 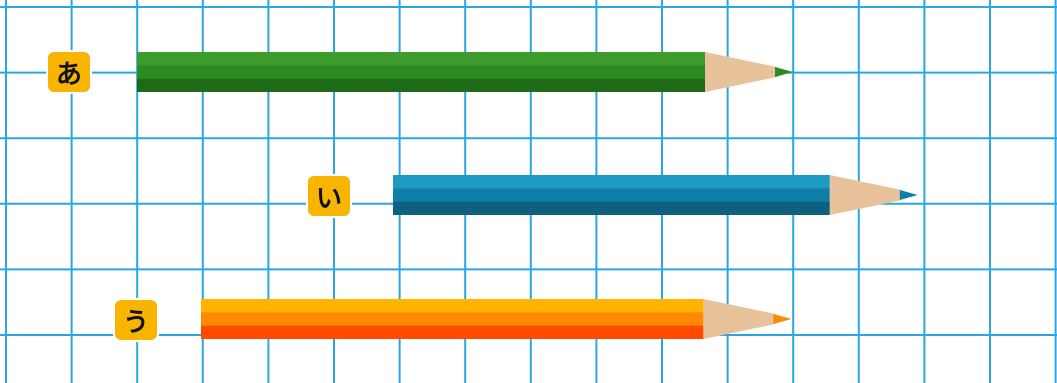 What do you see at coordinates (611, 182) in the screenshot?
I see `pencil-i-body-top` at bounding box center [611, 182].